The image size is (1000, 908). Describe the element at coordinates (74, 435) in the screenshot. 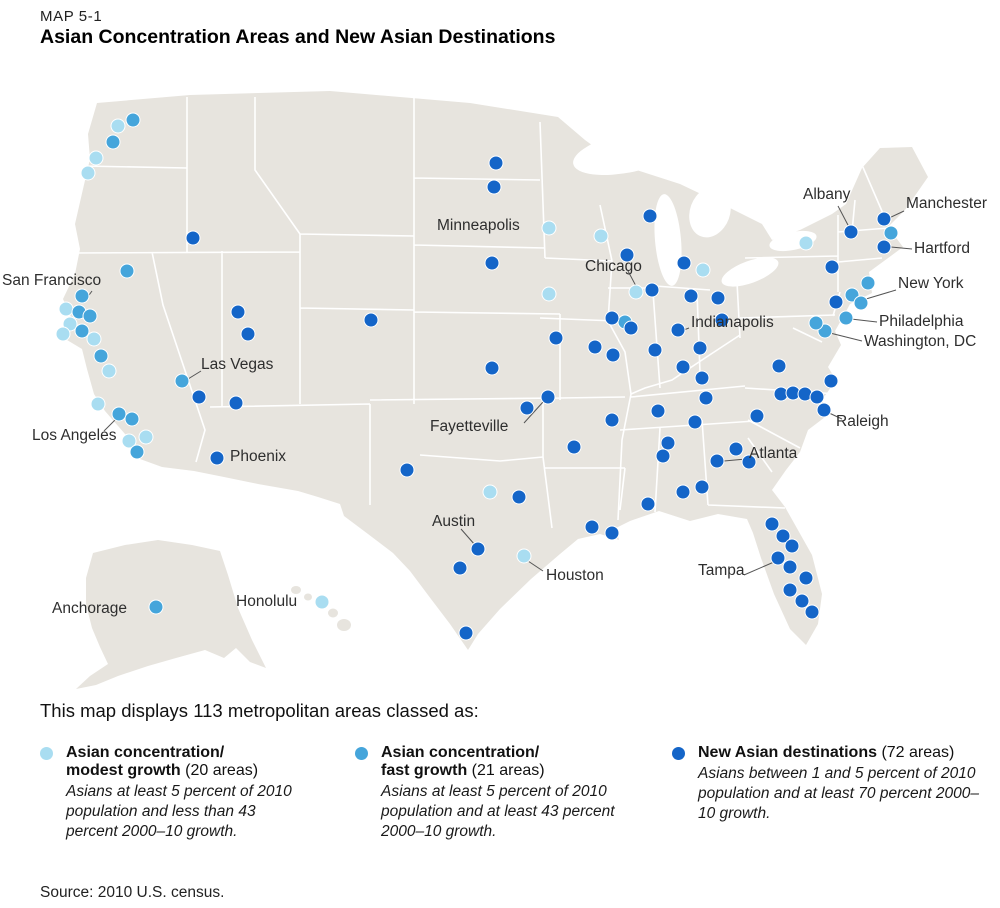

I see `city-label: Los Angeles` at that location.